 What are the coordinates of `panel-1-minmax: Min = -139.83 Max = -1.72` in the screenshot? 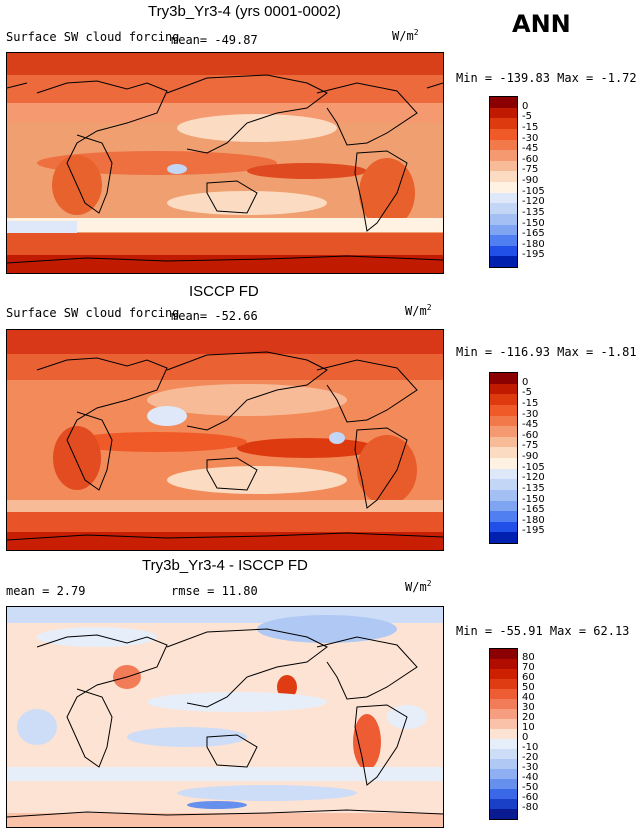 It's located at (546, 78).